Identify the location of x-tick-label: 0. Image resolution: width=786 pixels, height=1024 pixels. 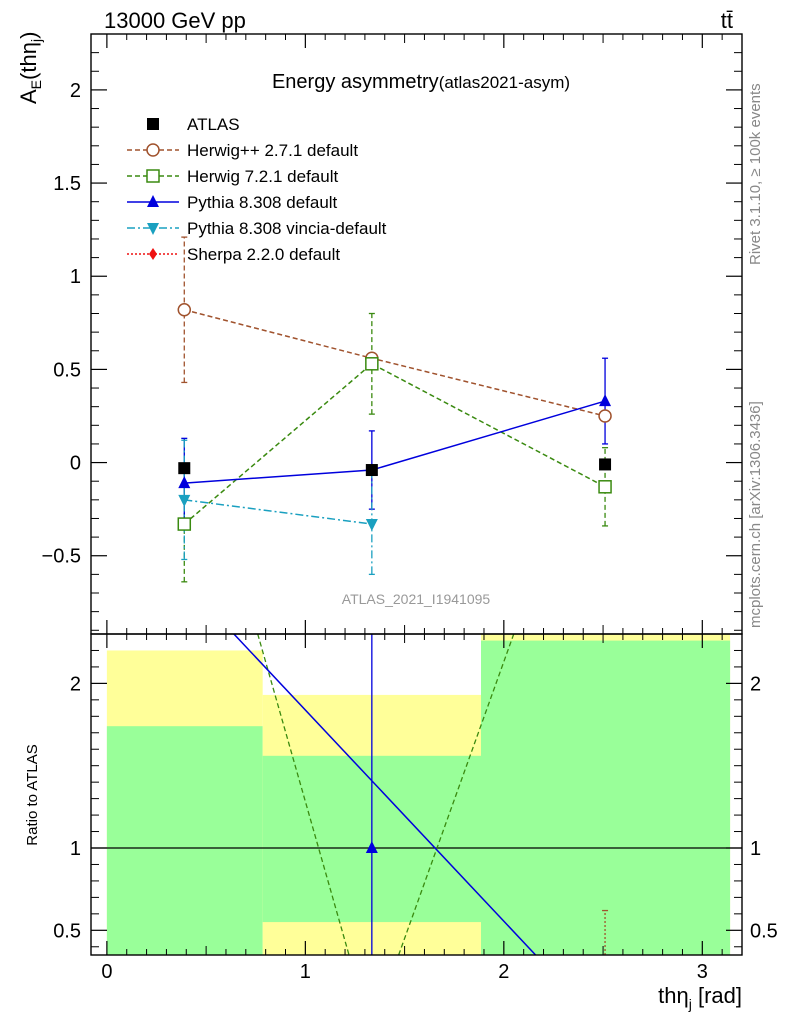
(106, 972).